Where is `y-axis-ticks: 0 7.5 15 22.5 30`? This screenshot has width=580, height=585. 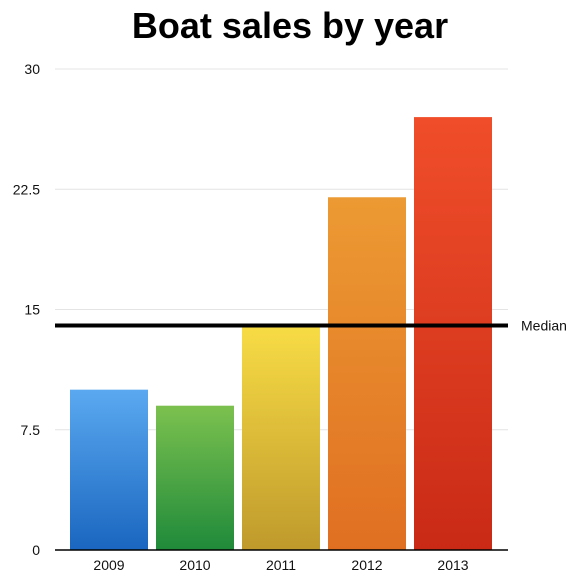 y-axis-ticks: 0 7.5 15 22.5 30 is located at coordinates (26, 309).